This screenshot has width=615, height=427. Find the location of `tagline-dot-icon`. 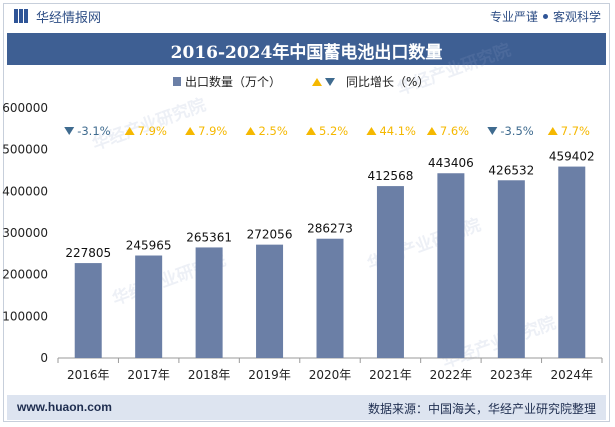

tagline-dot-icon is located at coordinates (545, 16).